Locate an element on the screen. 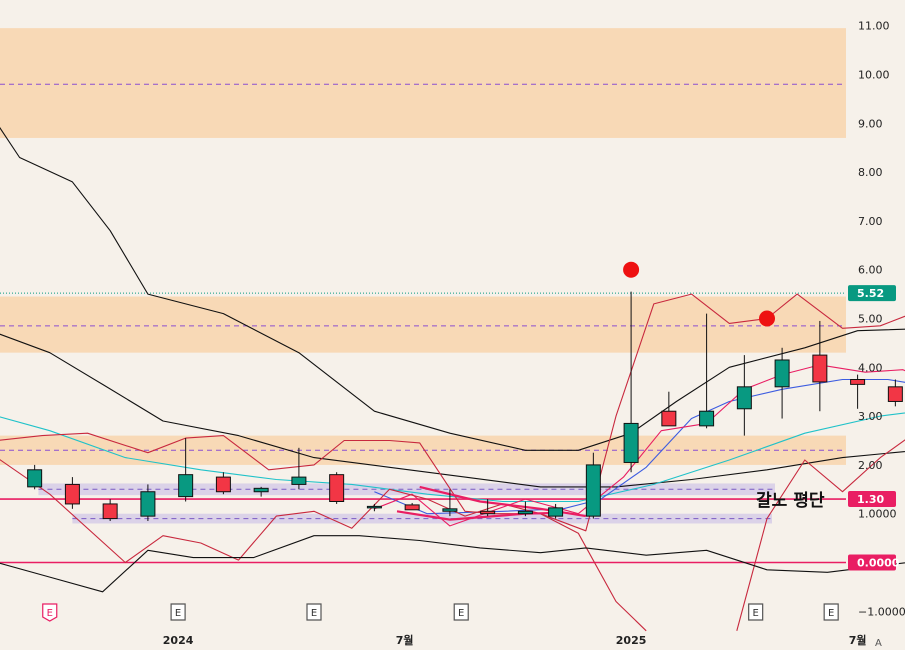 The width and height of the screenshot is (905, 650). signal-dots-layer is located at coordinates (699, 294).